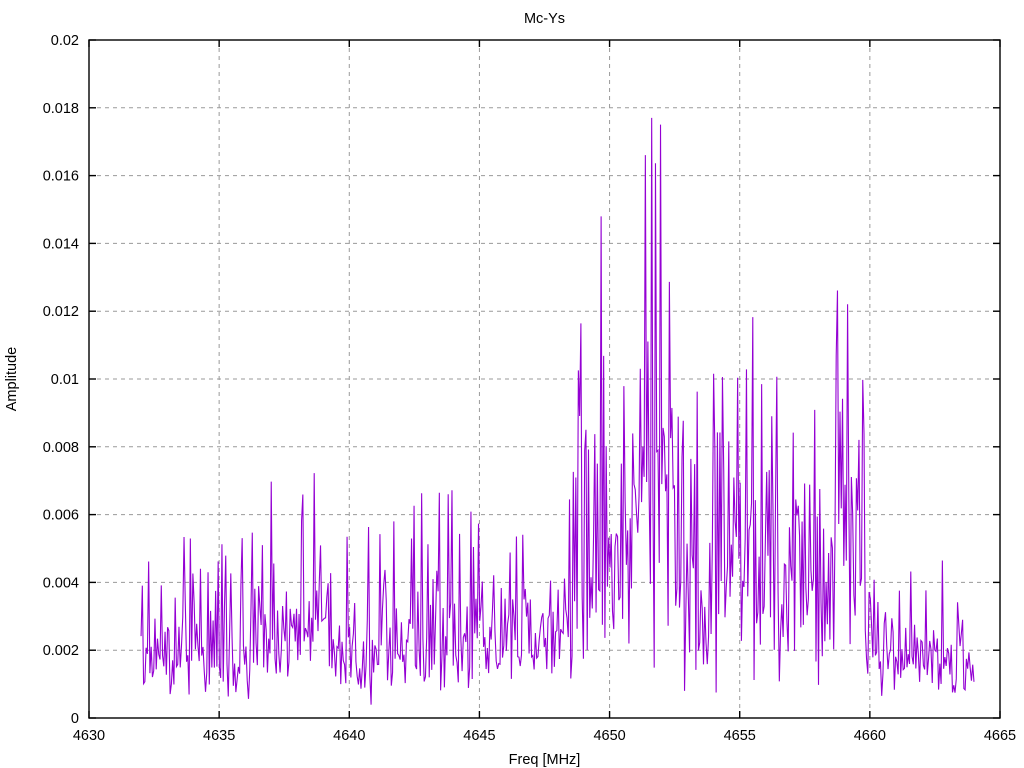 Image resolution: width=1024 pixels, height=768 pixels. I want to click on y-tick-label: 0, so click(75, 719).